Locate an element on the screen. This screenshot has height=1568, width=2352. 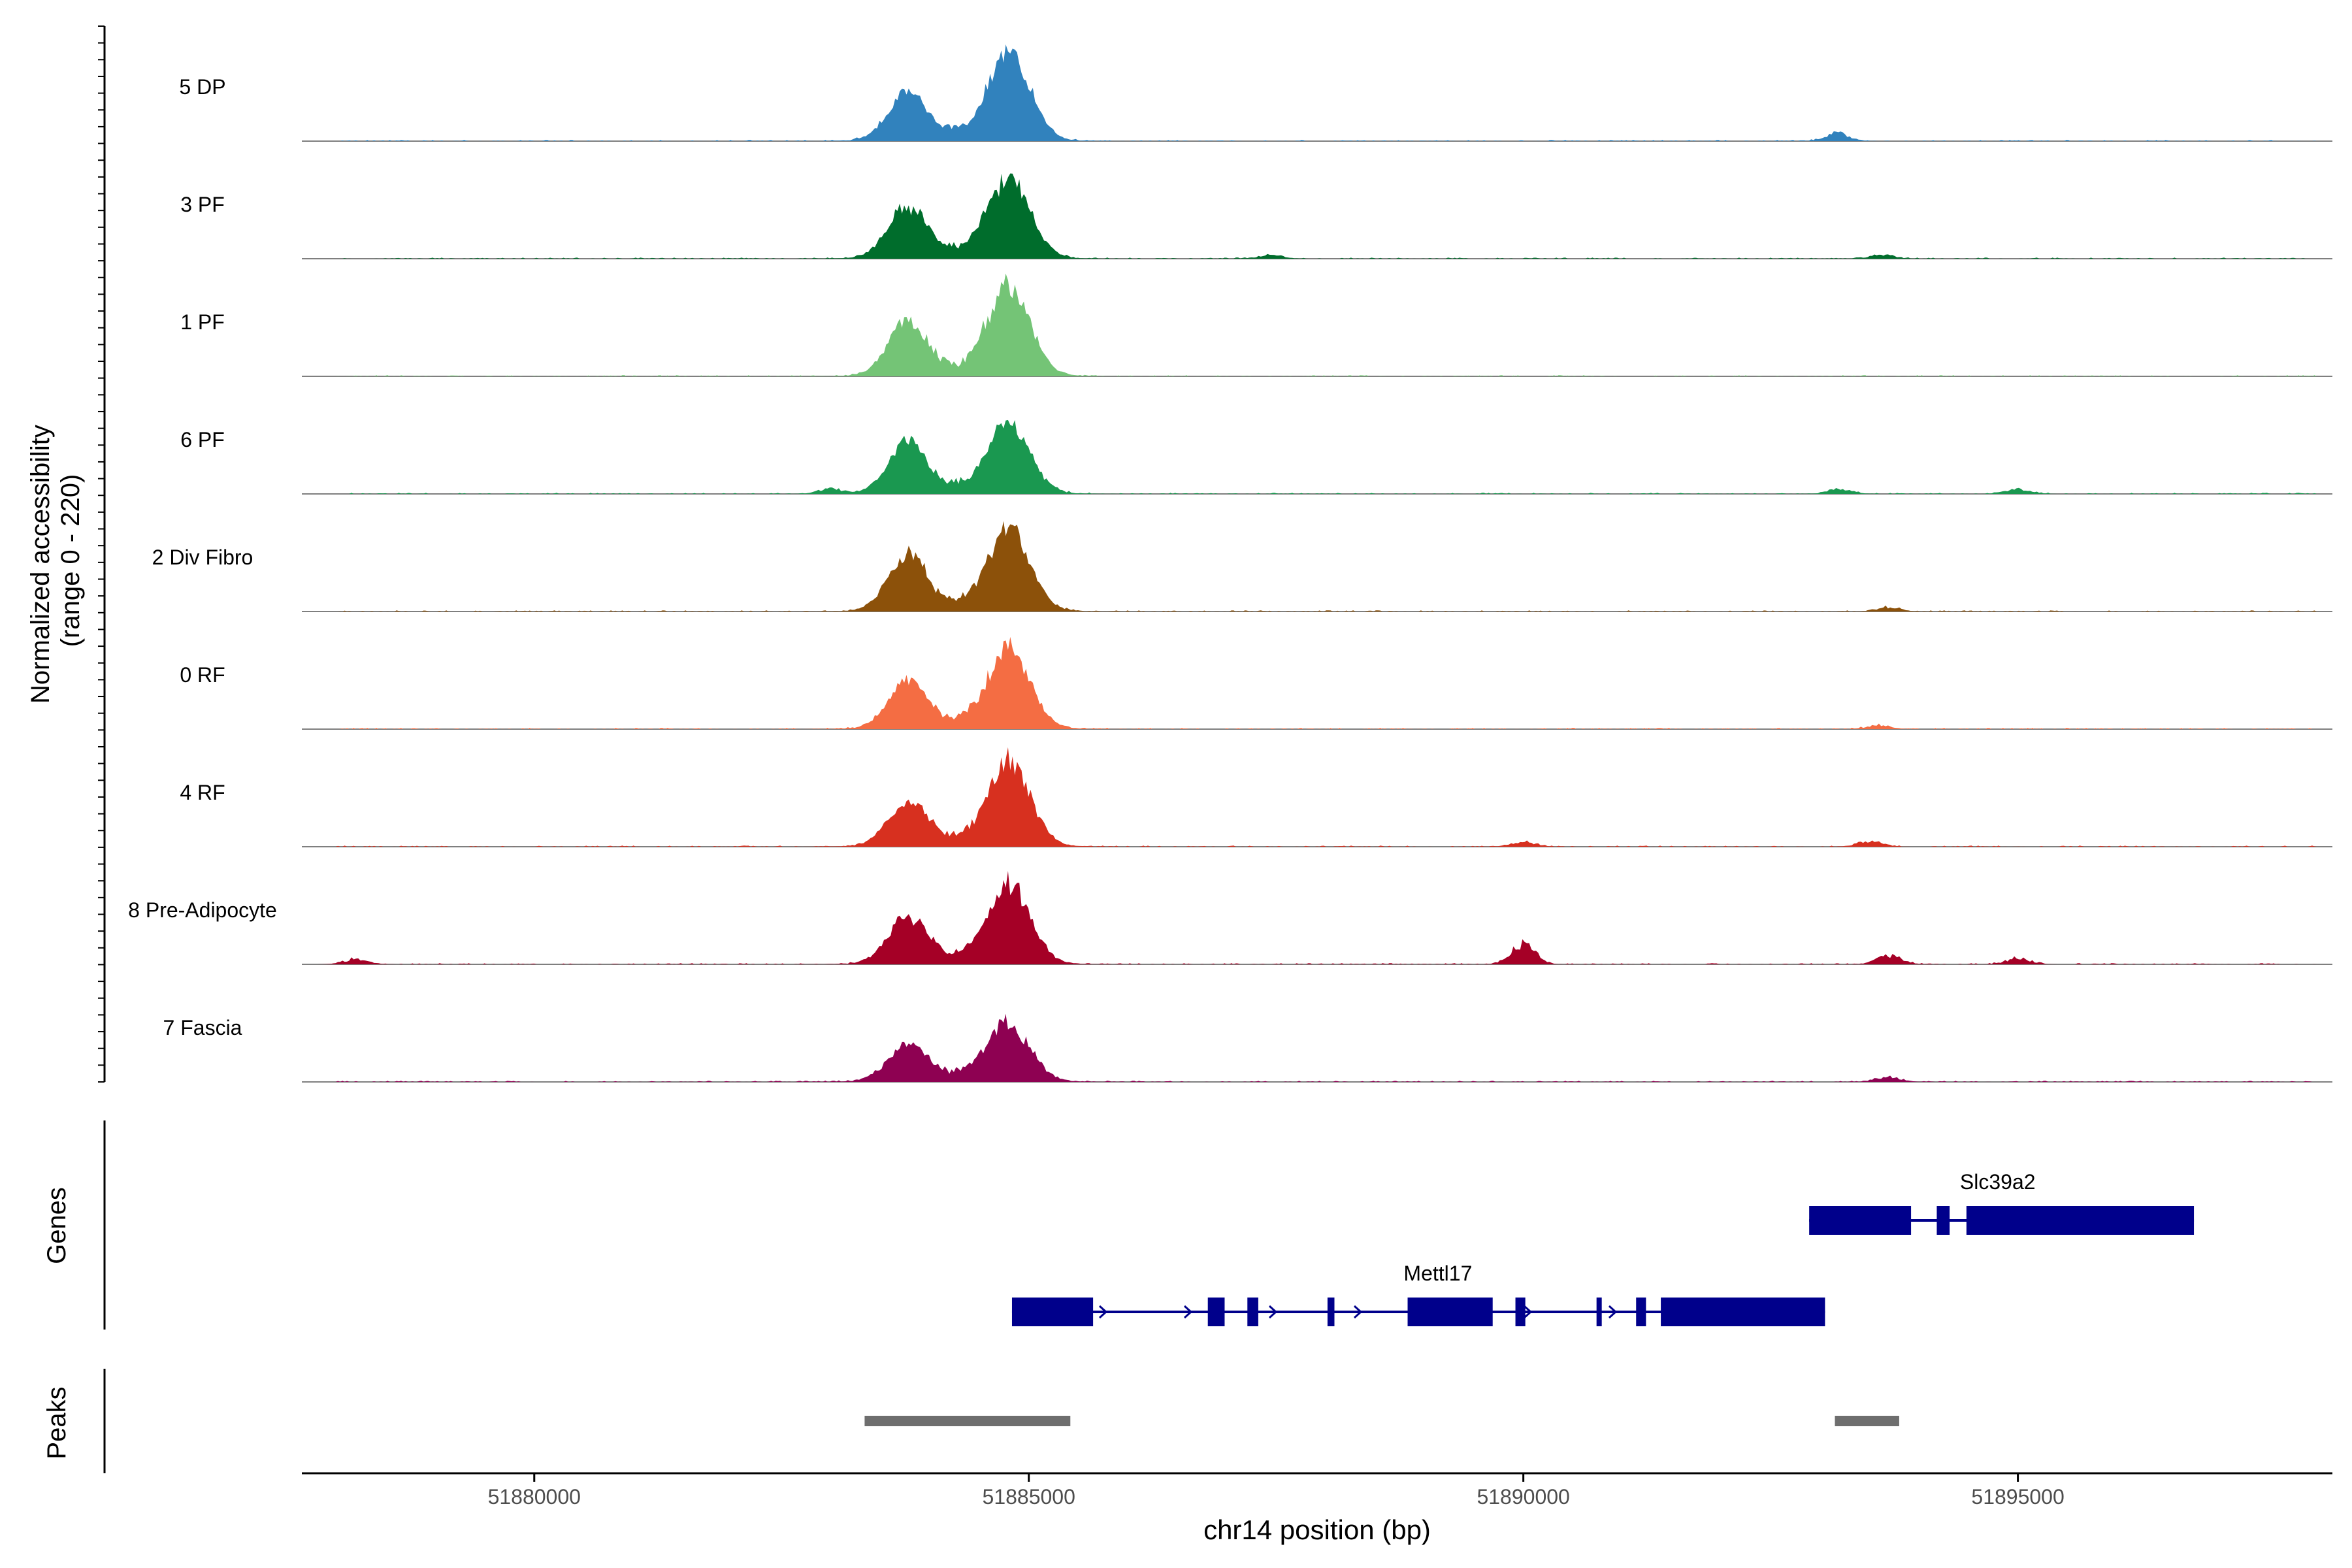
genes-panel: Slc39a2 Mettl17 is located at coordinates (1149, 1225).